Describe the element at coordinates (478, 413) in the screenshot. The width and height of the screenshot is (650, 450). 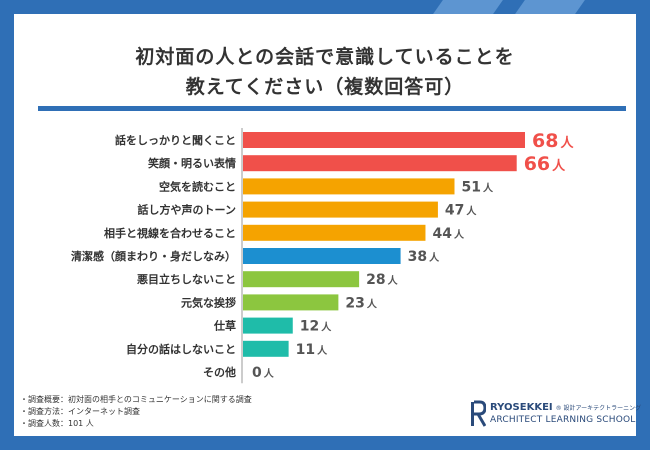
I see `logo-r-icon` at that location.